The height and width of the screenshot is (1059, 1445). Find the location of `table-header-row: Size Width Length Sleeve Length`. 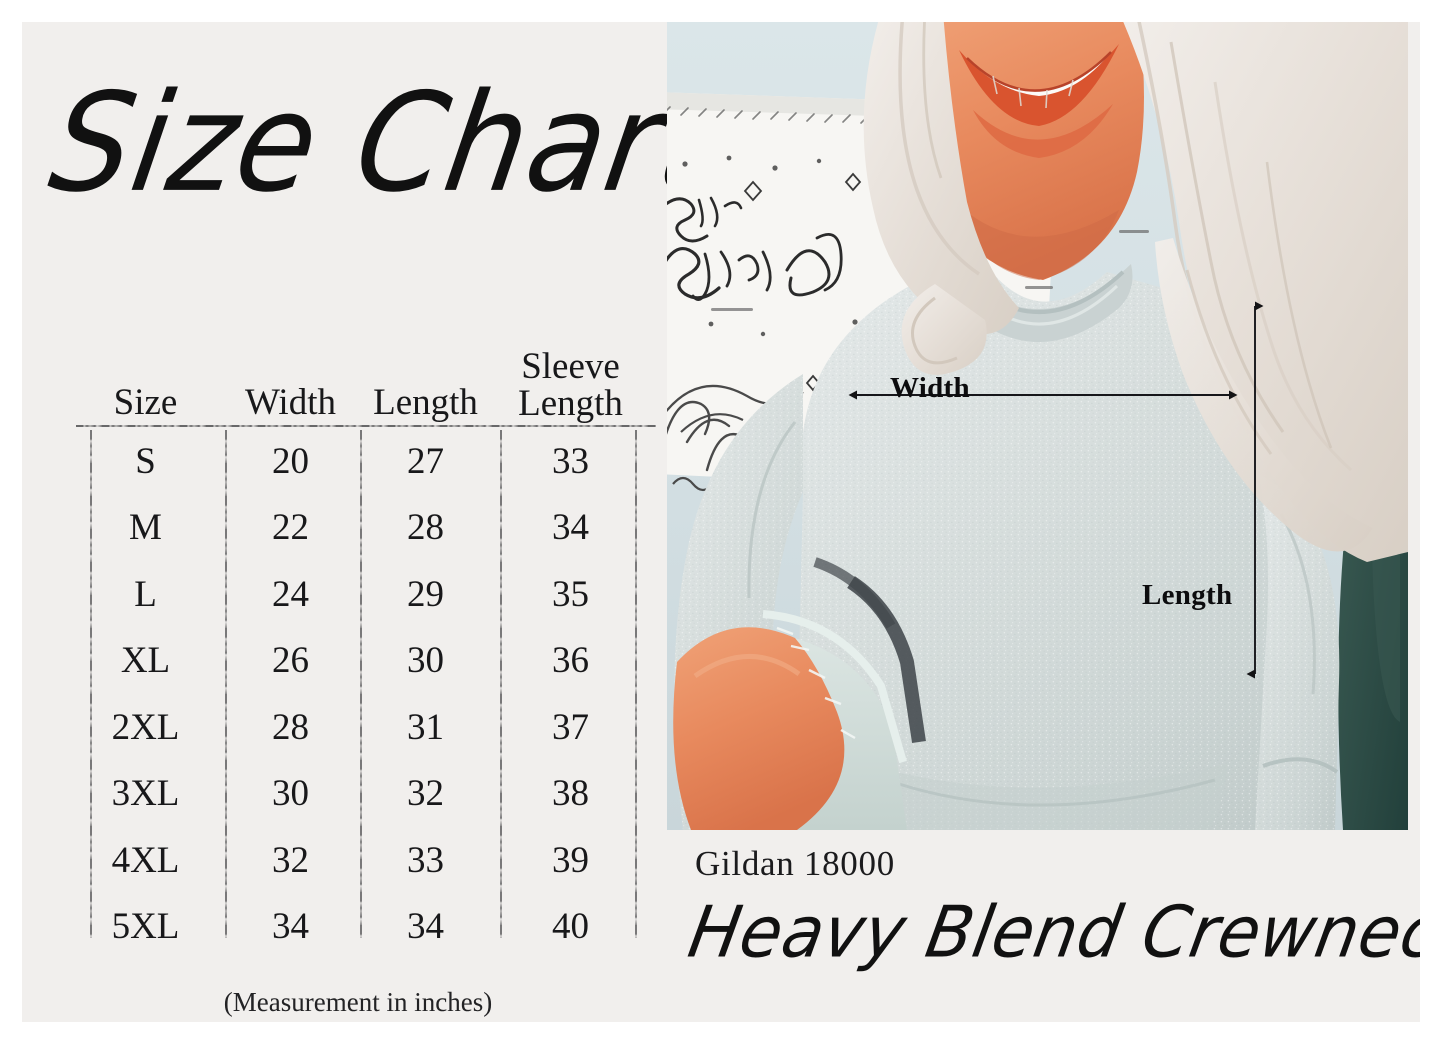

table-header-row: Size Width Length Sleeve Length is located at coordinates (358, 375).